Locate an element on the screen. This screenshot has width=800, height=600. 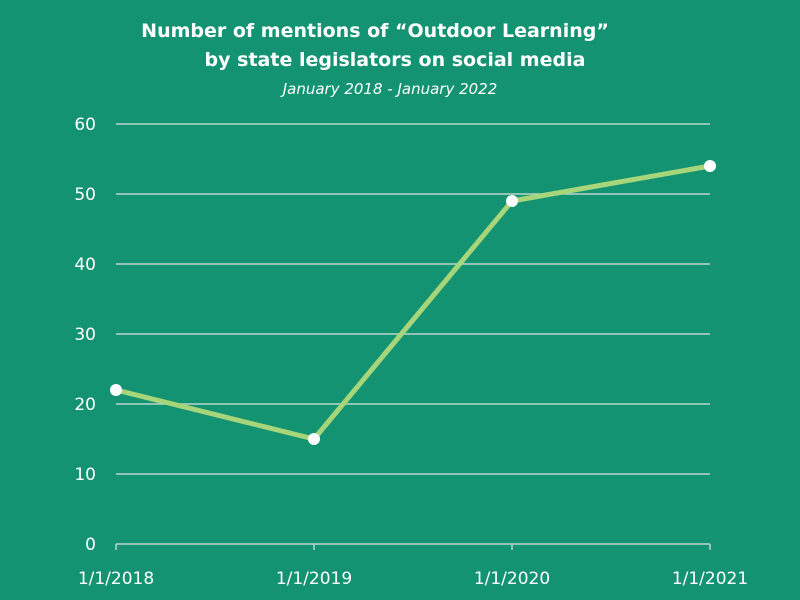
x-tick-label: 1/1/2018 is located at coordinates (116, 579).